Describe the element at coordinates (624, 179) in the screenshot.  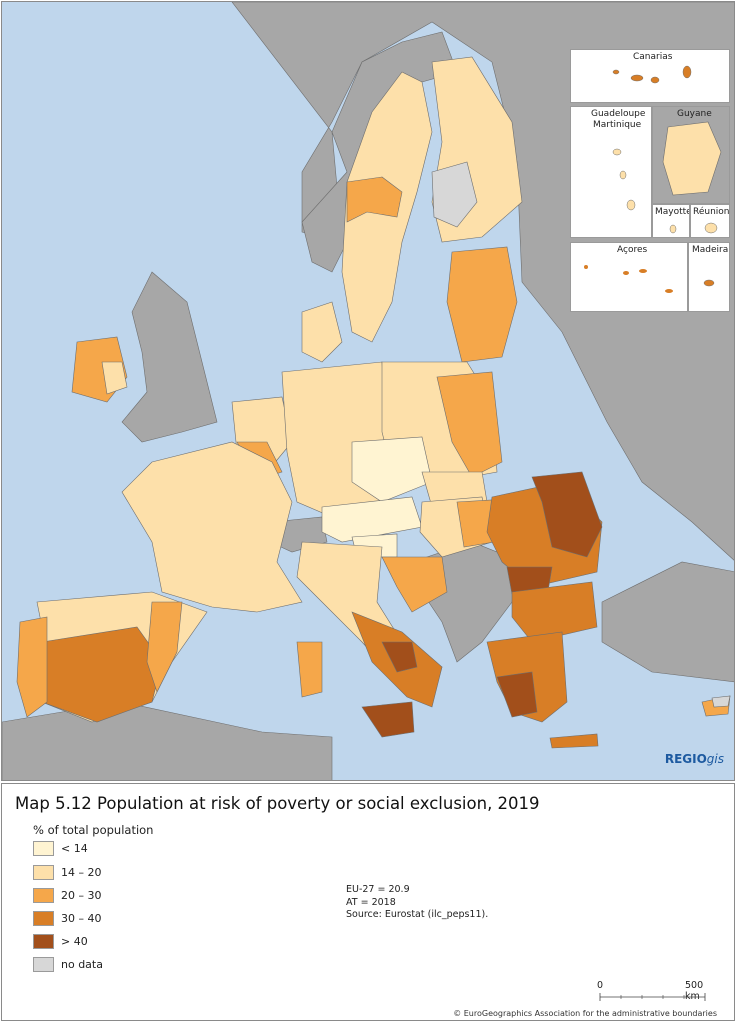
I see `inset-antilles-map` at that location.